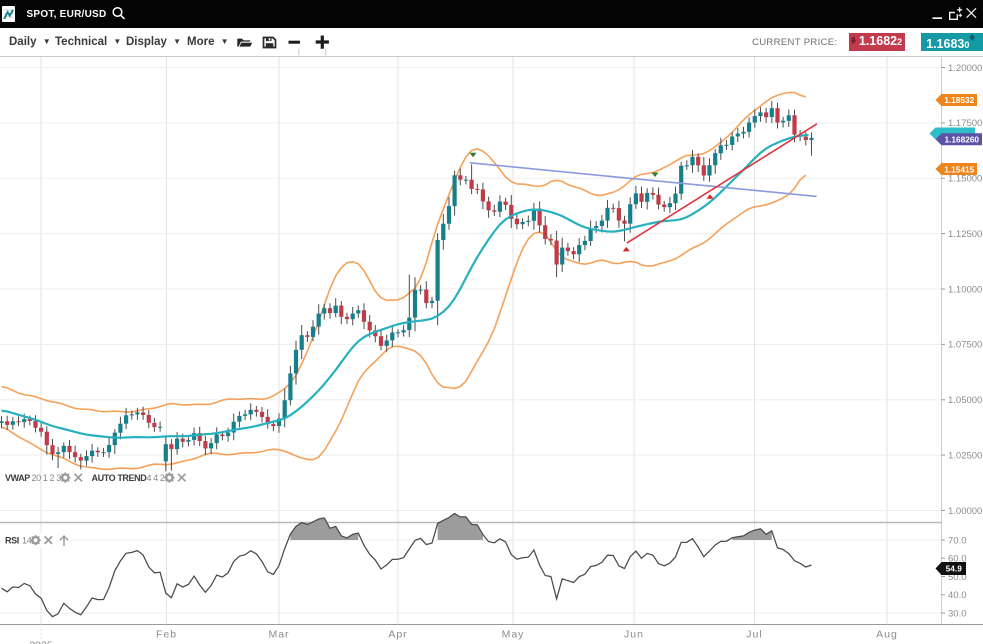 This screenshot has width=983, height=644. What do you see at coordinates (754, 635) in the screenshot?
I see `svg-text: Jul` at bounding box center [754, 635].